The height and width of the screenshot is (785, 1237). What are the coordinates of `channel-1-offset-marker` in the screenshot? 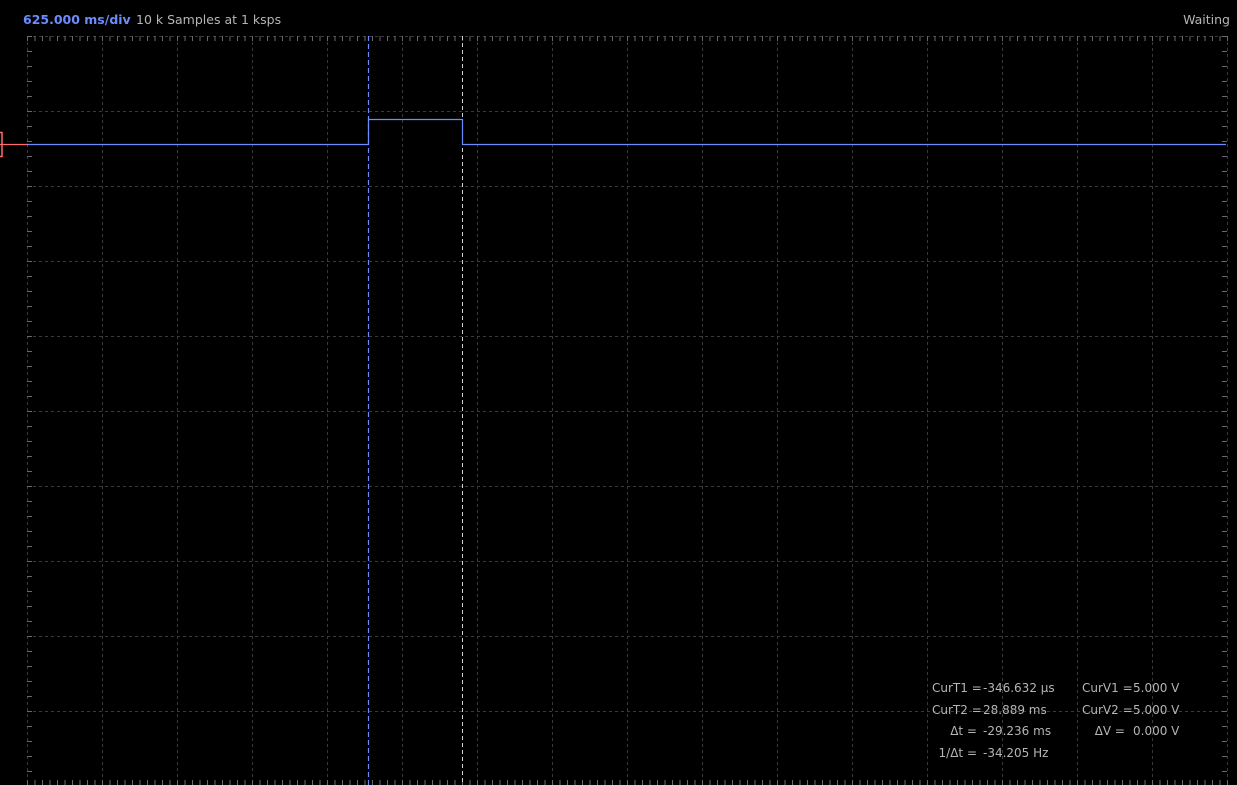 It's located at (14, 144).